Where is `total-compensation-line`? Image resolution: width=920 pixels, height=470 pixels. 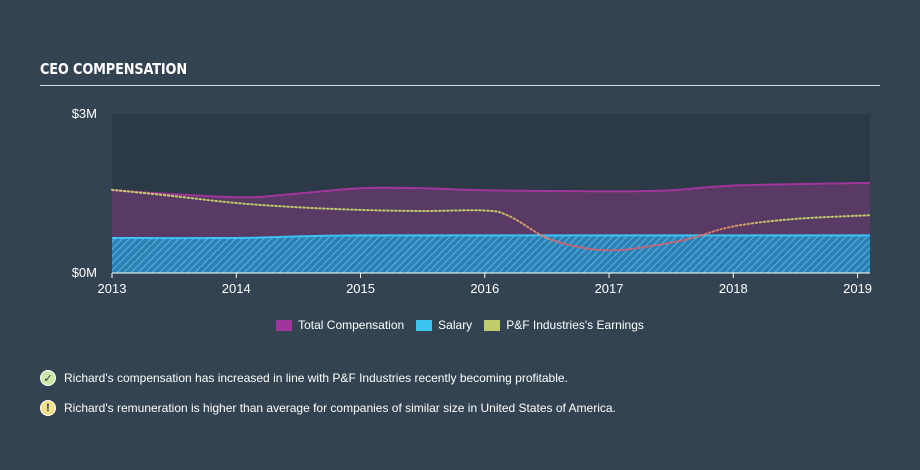 total-compensation-line is located at coordinates (491, 190).